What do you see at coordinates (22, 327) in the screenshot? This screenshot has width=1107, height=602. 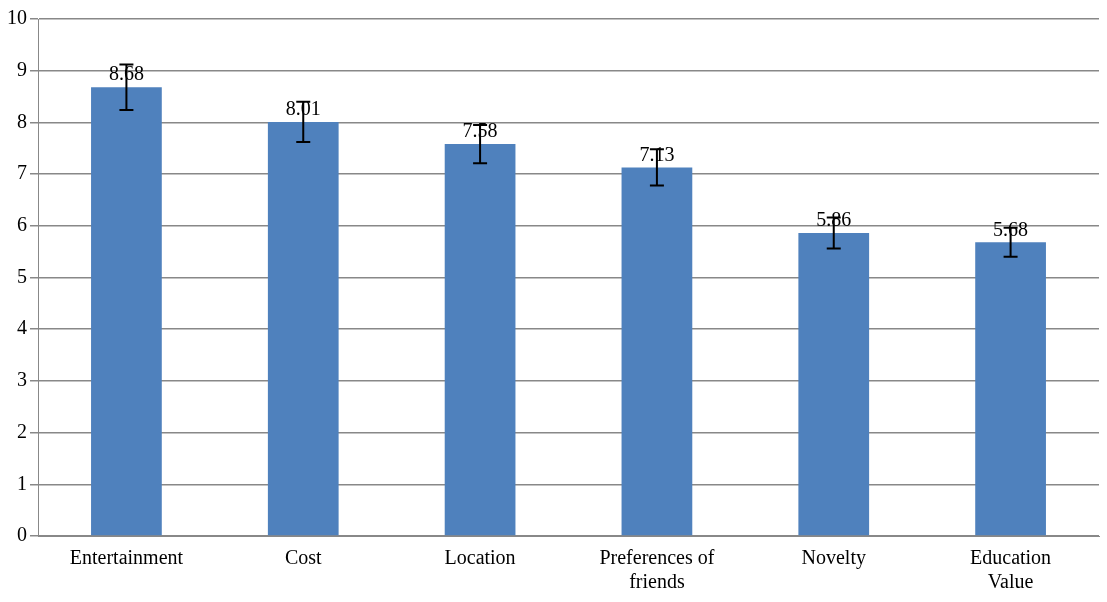 I see `y-tick-label: 4` at bounding box center [22, 327].